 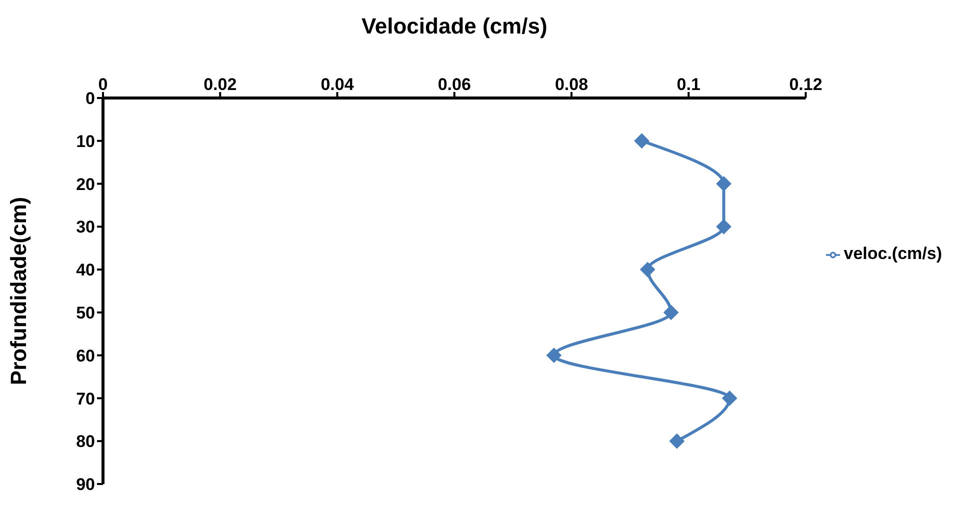 I want to click on y-axis-title: Profundidade(cm), so click(x=18, y=291).